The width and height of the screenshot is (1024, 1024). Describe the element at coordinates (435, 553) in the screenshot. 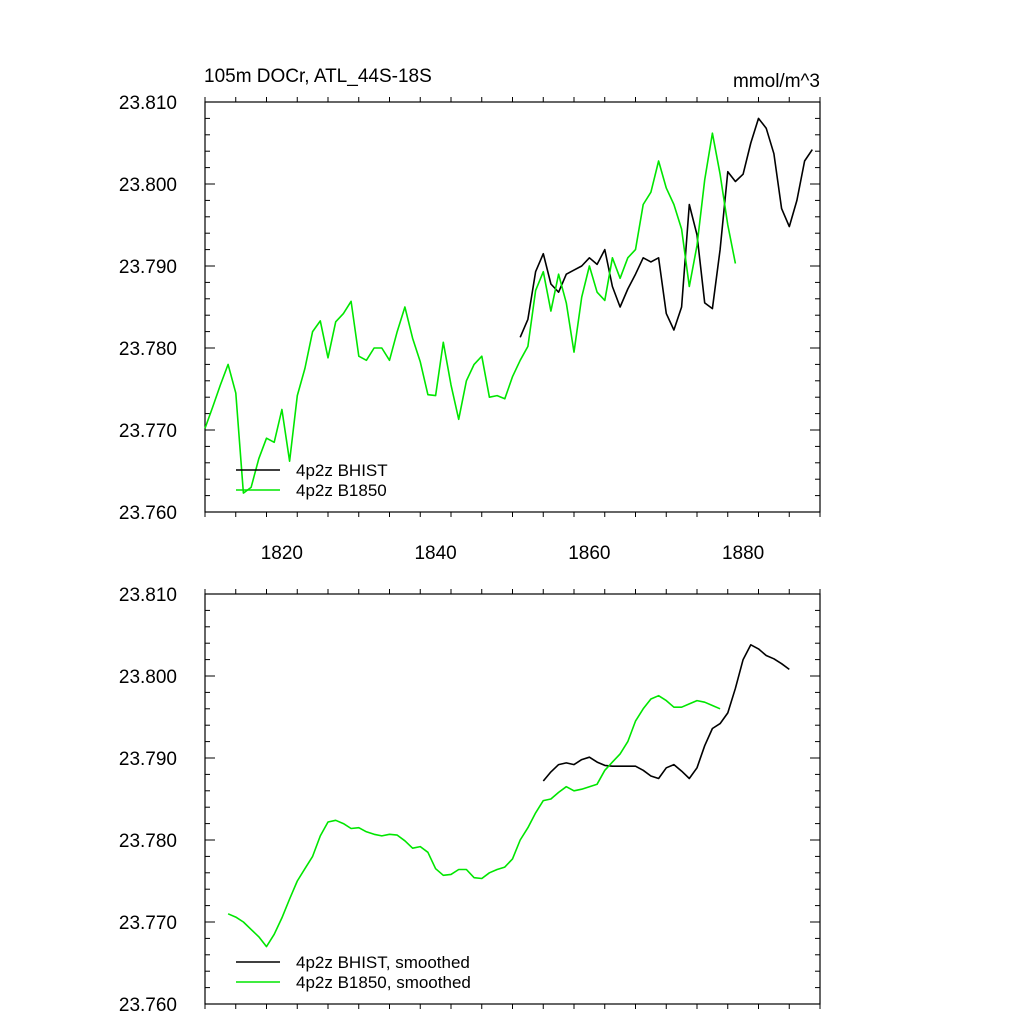

I see `x-tick-label: 1840` at that location.